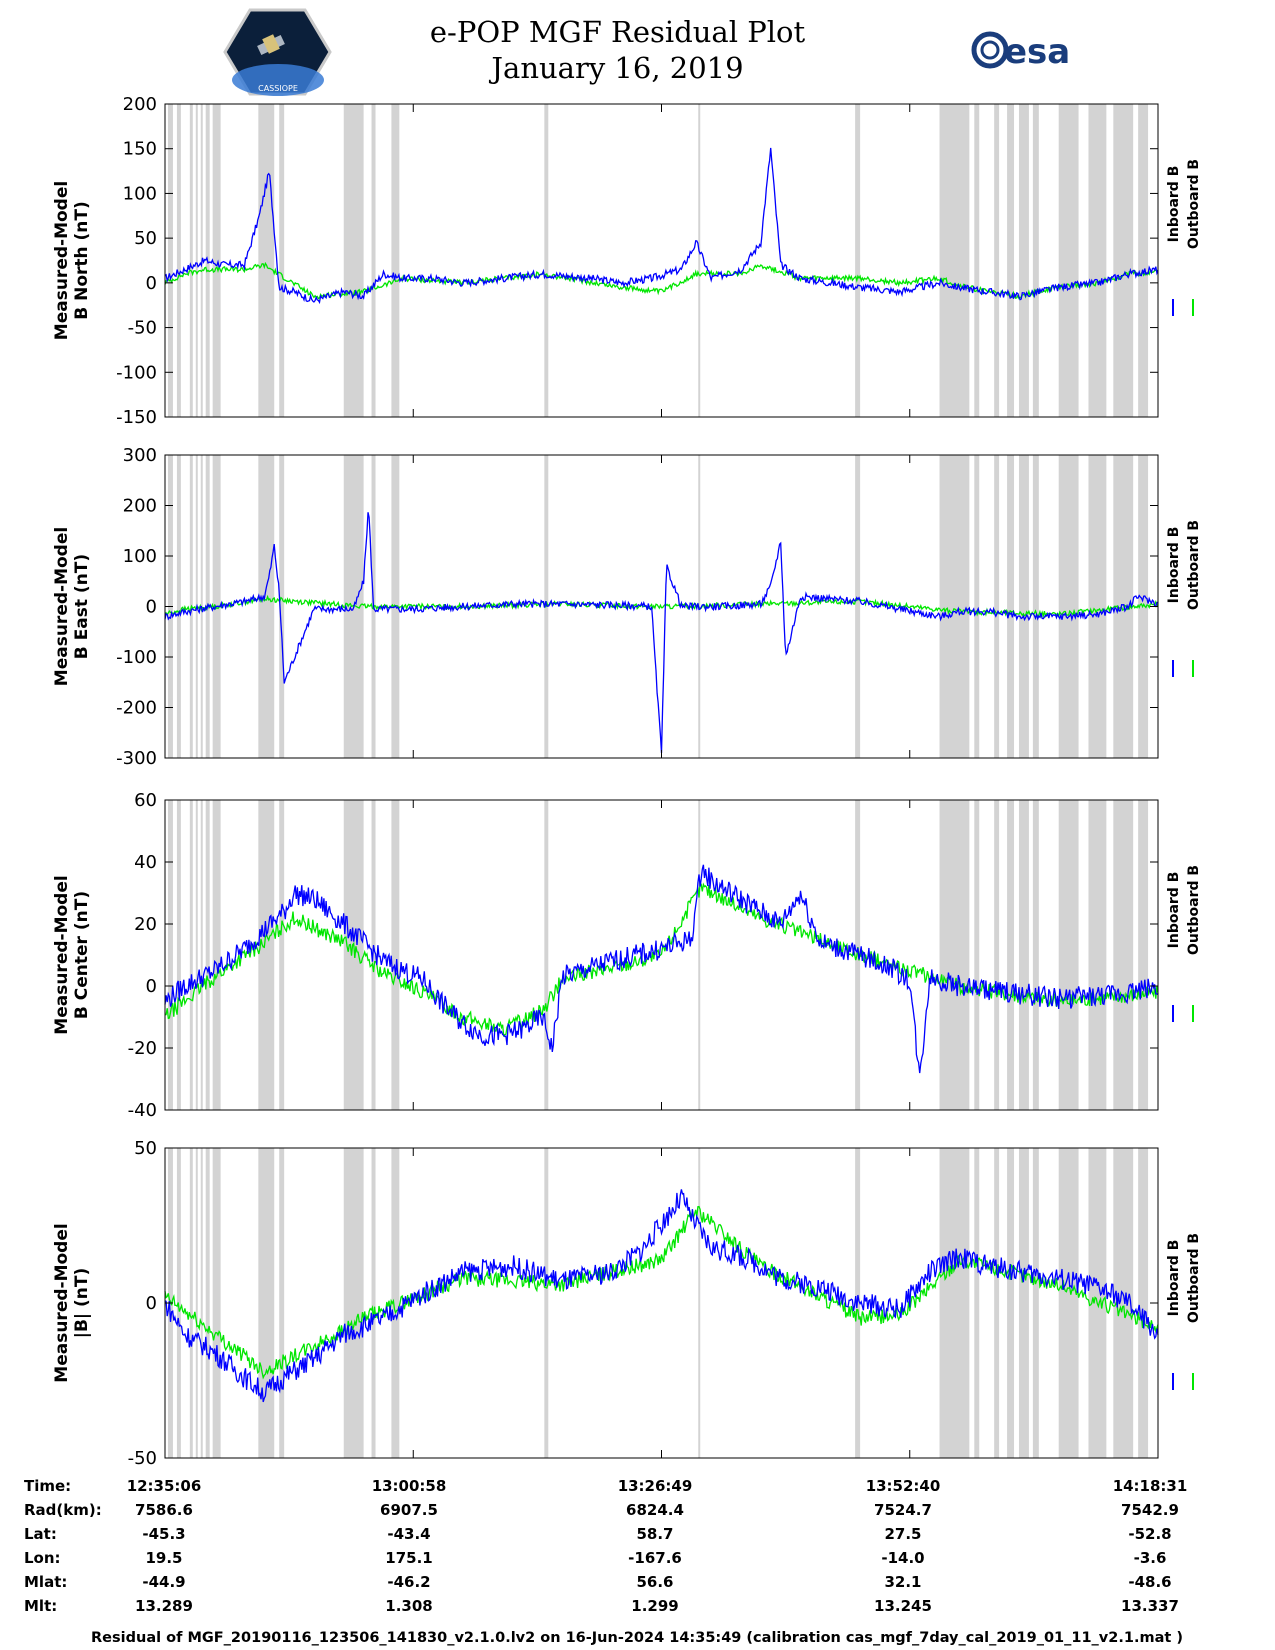 The height and width of the screenshot is (1650, 1275). I want to click on y-tick-label: 300, so click(140, 455).